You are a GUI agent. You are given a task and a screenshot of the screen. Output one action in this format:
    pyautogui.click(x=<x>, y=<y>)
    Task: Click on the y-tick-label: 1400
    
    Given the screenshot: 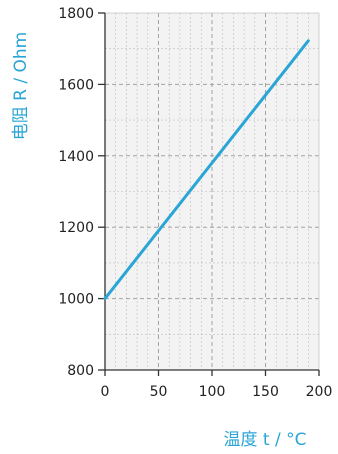 What is the action you would take?
    pyautogui.click(x=76, y=157)
    